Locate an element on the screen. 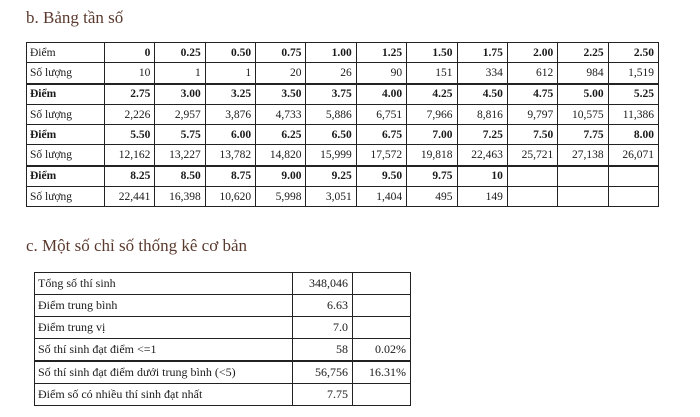  count-cell: 17,572 is located at coordinates (381, 155).